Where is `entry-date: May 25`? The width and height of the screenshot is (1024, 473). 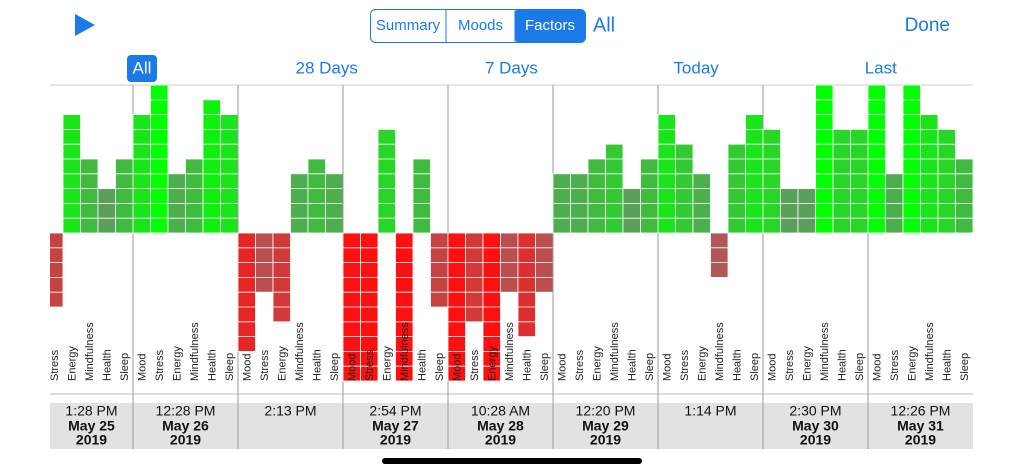
entry-date: May 25 is located at coordinates (91, 426).